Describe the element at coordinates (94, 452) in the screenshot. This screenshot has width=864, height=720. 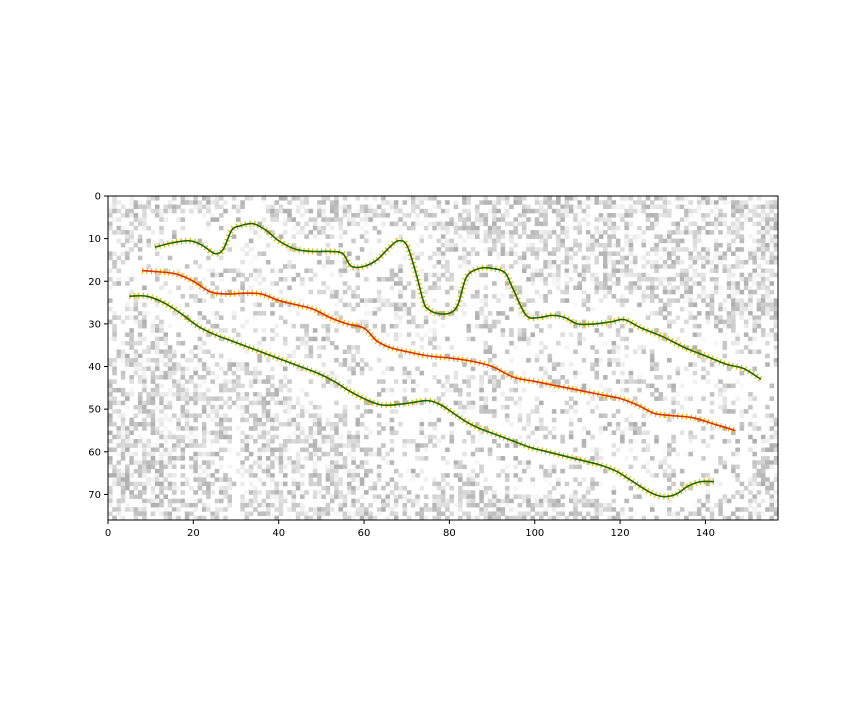
I see `y-tick-label: 60` at that location.